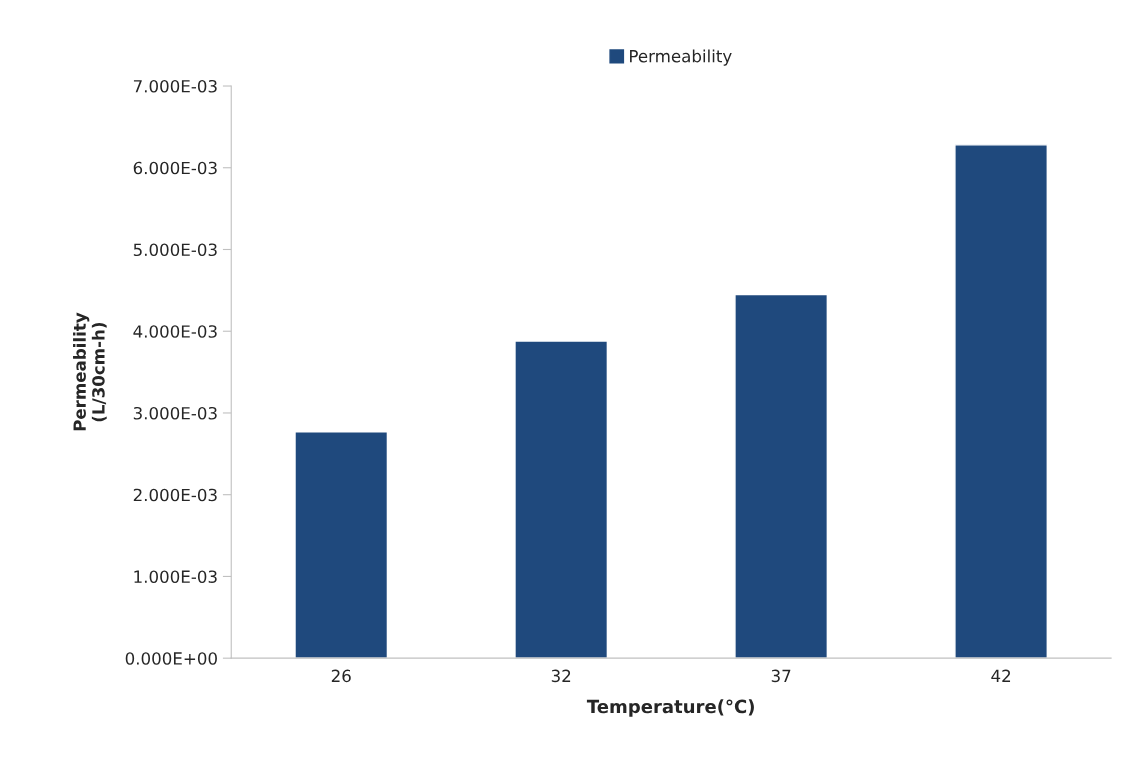 This screenshot has height=768, width=1128. Describe the element at coordinates (171, 658) in the screenshot. I see `y-tick-label: 0.000E+00` at that location.